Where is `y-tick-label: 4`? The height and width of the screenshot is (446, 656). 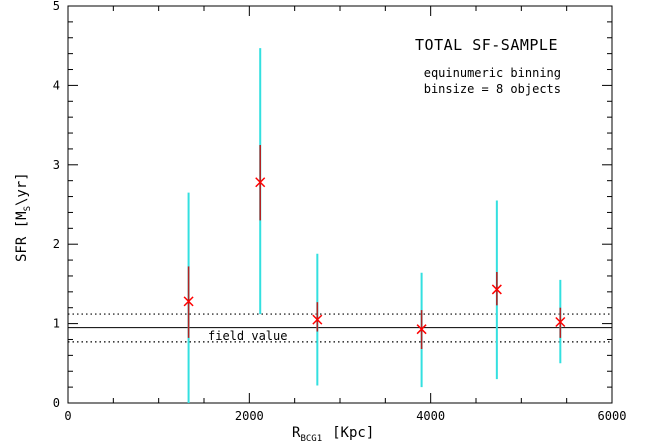 y-tick-label: 4 is located at coordinates (56, 85).